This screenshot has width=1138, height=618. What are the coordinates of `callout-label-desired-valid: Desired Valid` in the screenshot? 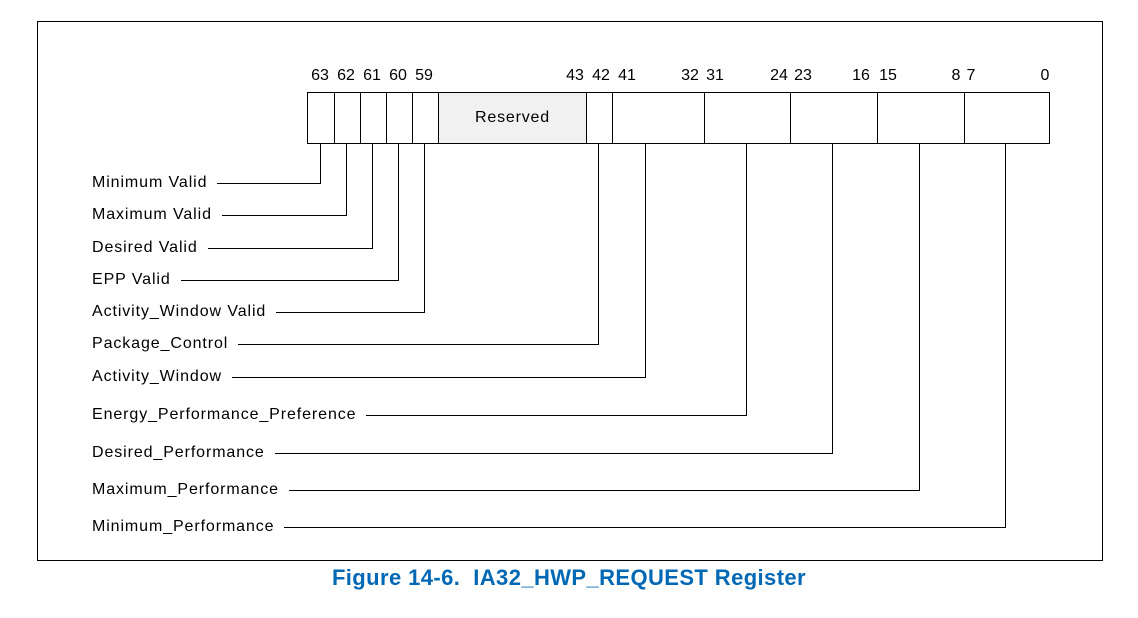 It's located at (145, 247).